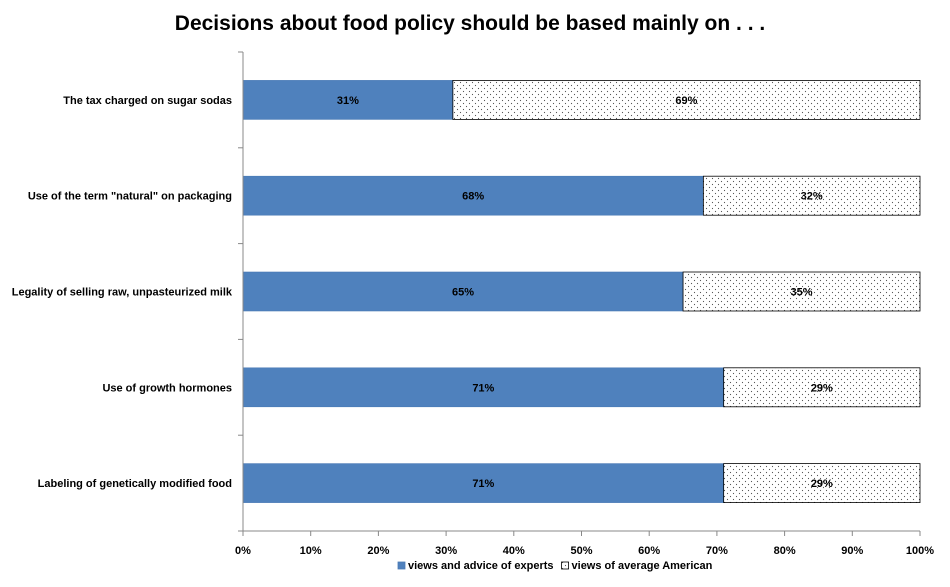 The height and width of the screenshot is (587, 950). Describe the element at coordinates (311, 551) in the screenshot. I see `x-tick-label: 10%` at that location.